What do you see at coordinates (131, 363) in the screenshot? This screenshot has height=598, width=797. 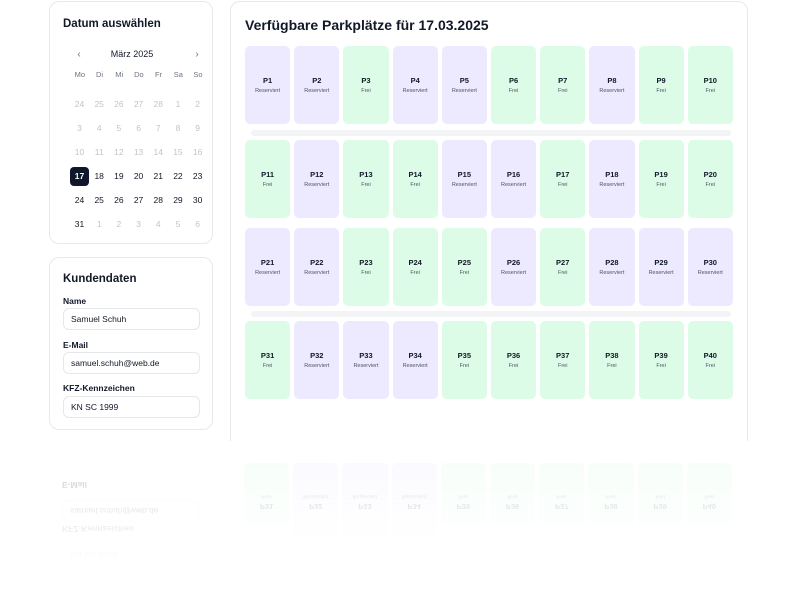 I see `email-input` at bounding box center [131, 363].